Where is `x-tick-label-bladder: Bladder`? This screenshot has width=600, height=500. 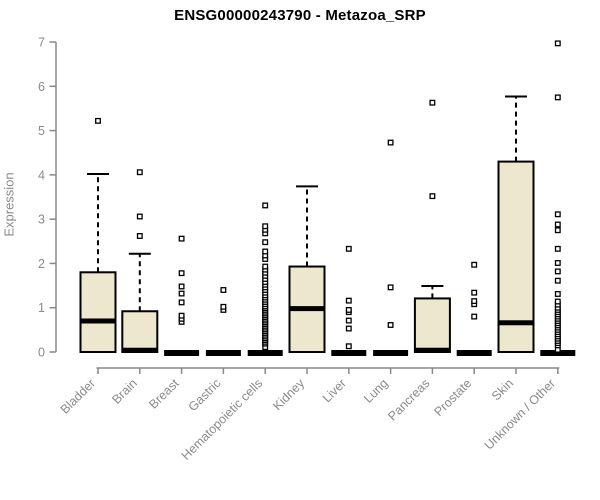
x-tick-label-bladder: Bladder is located at coordinates (78, 396).